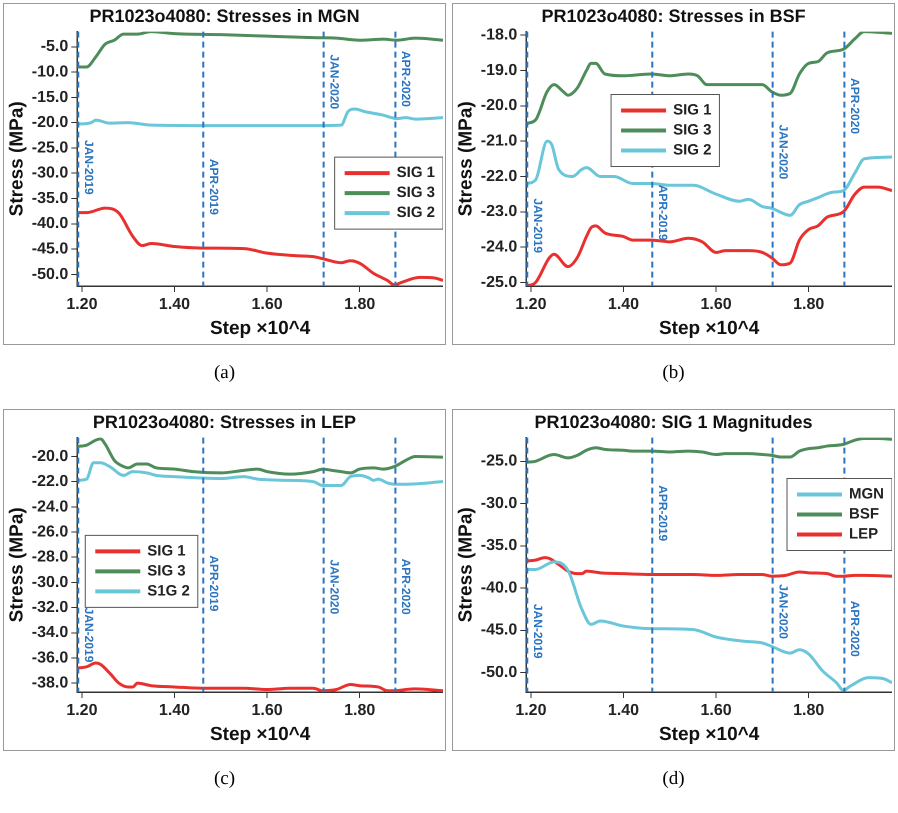 Image resolution: width=898 pixels, height=813 pixels. I want to click on y-tick-label: -38.0, so click(50, 683).